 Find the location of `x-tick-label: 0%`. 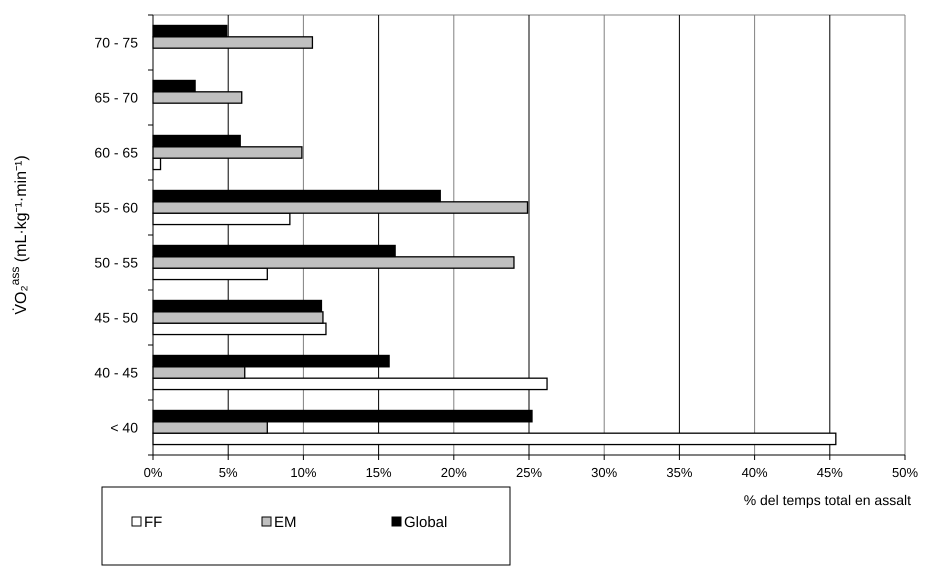

x-tick-label: 0% is located at coordinates (153, 472).